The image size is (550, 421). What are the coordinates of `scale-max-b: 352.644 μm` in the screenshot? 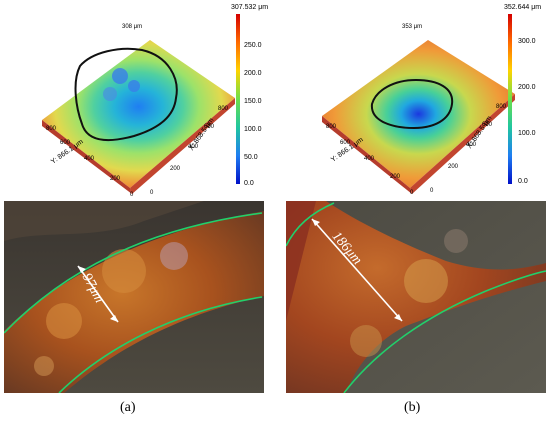 It's located at (523, 7).